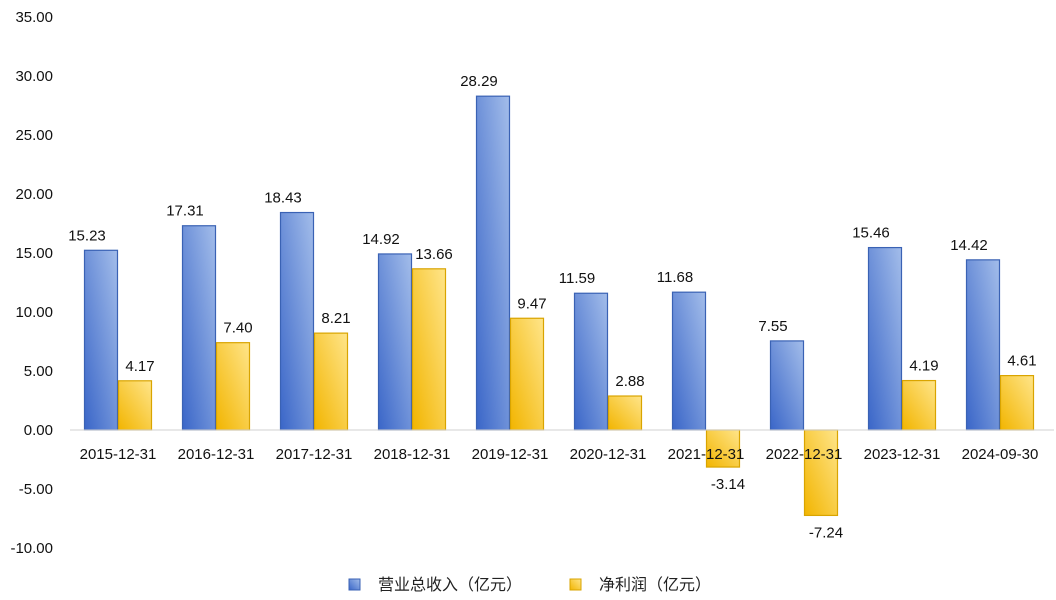 The image size is (1056, 600). Describe the element at coordinates (38, 371) in the screenshot. I see `y-tick-label: 5.00` at that location.